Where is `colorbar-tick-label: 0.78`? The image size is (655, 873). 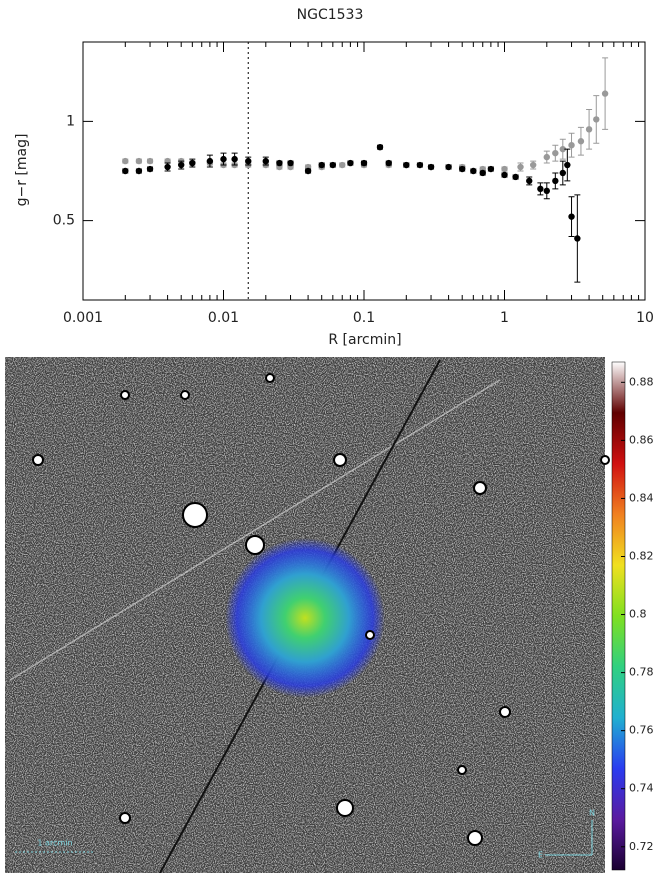
colorbar-tick-label: 0.78 is located at coordinates (641, 672).